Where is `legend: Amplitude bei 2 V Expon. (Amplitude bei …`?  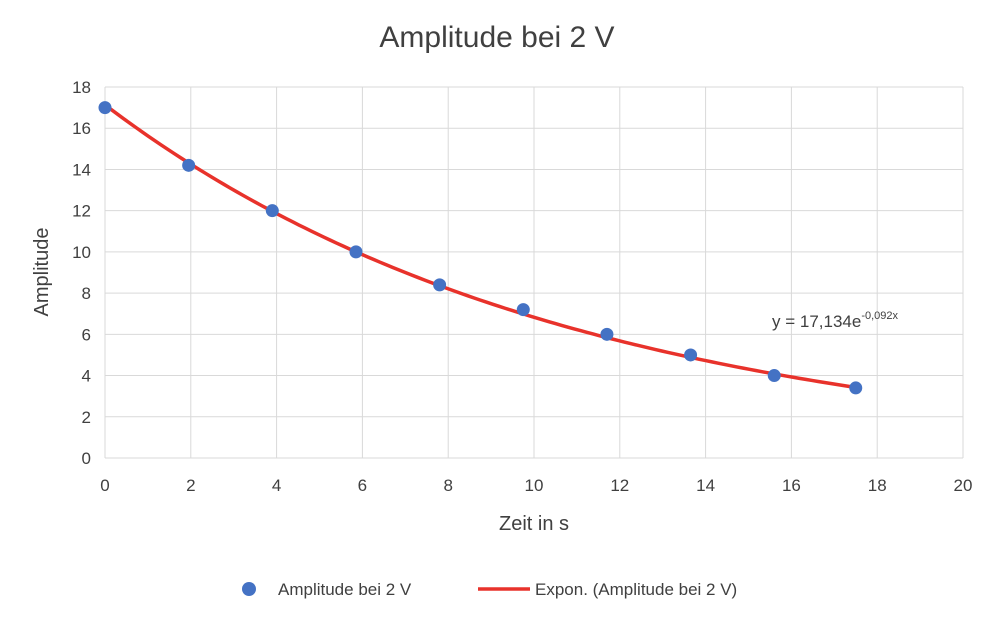 legend: Amplitude bei 2 V Expon. (Amplitude bei … is located at coordinates (489, 589).